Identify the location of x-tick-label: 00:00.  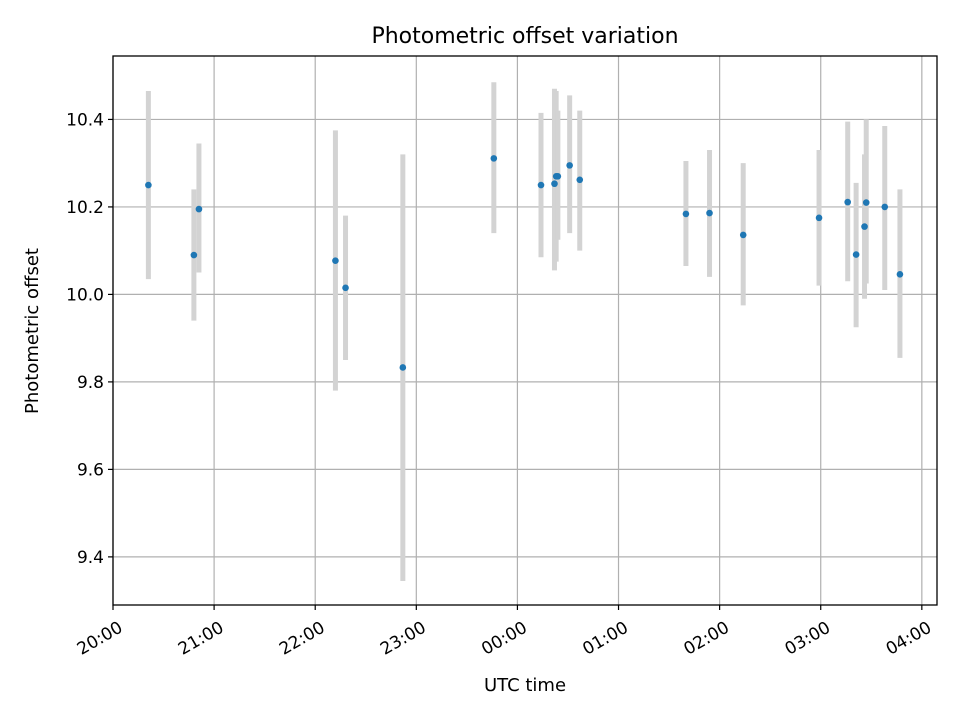
(504, 639).